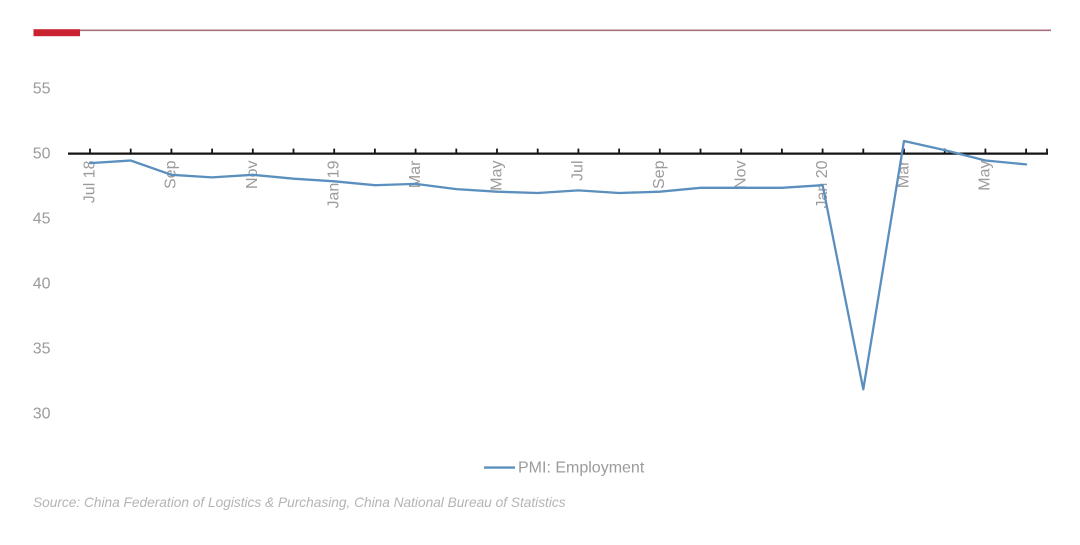  I want to click on svg-text: Sep, so click(659, 174).